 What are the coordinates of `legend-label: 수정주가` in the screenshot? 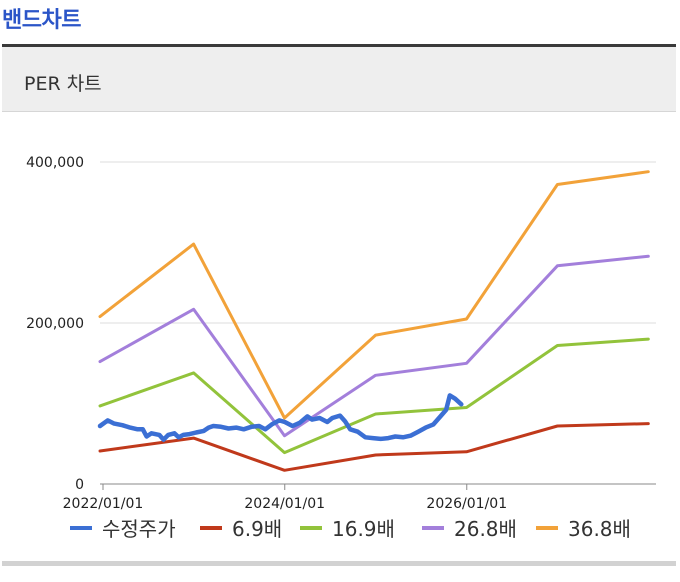 It's located at (139, 529).